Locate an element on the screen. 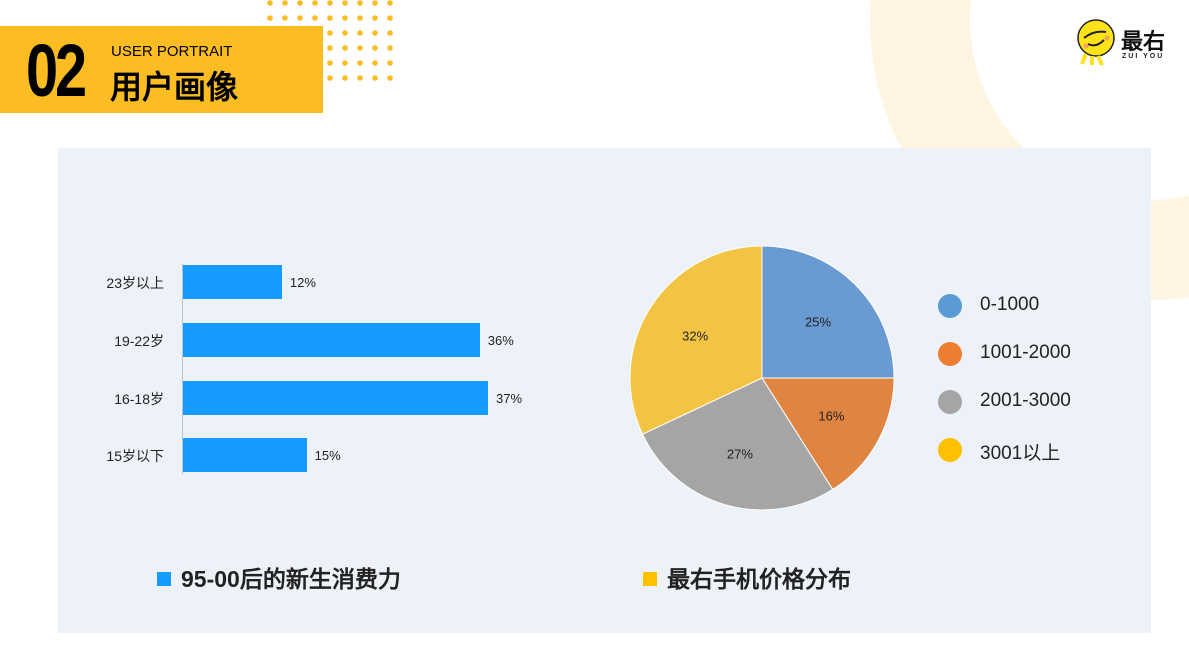 This screenshot has width=1189, height=663. bar-category-label: 19-22岁 is located at coordinates (139, 341).